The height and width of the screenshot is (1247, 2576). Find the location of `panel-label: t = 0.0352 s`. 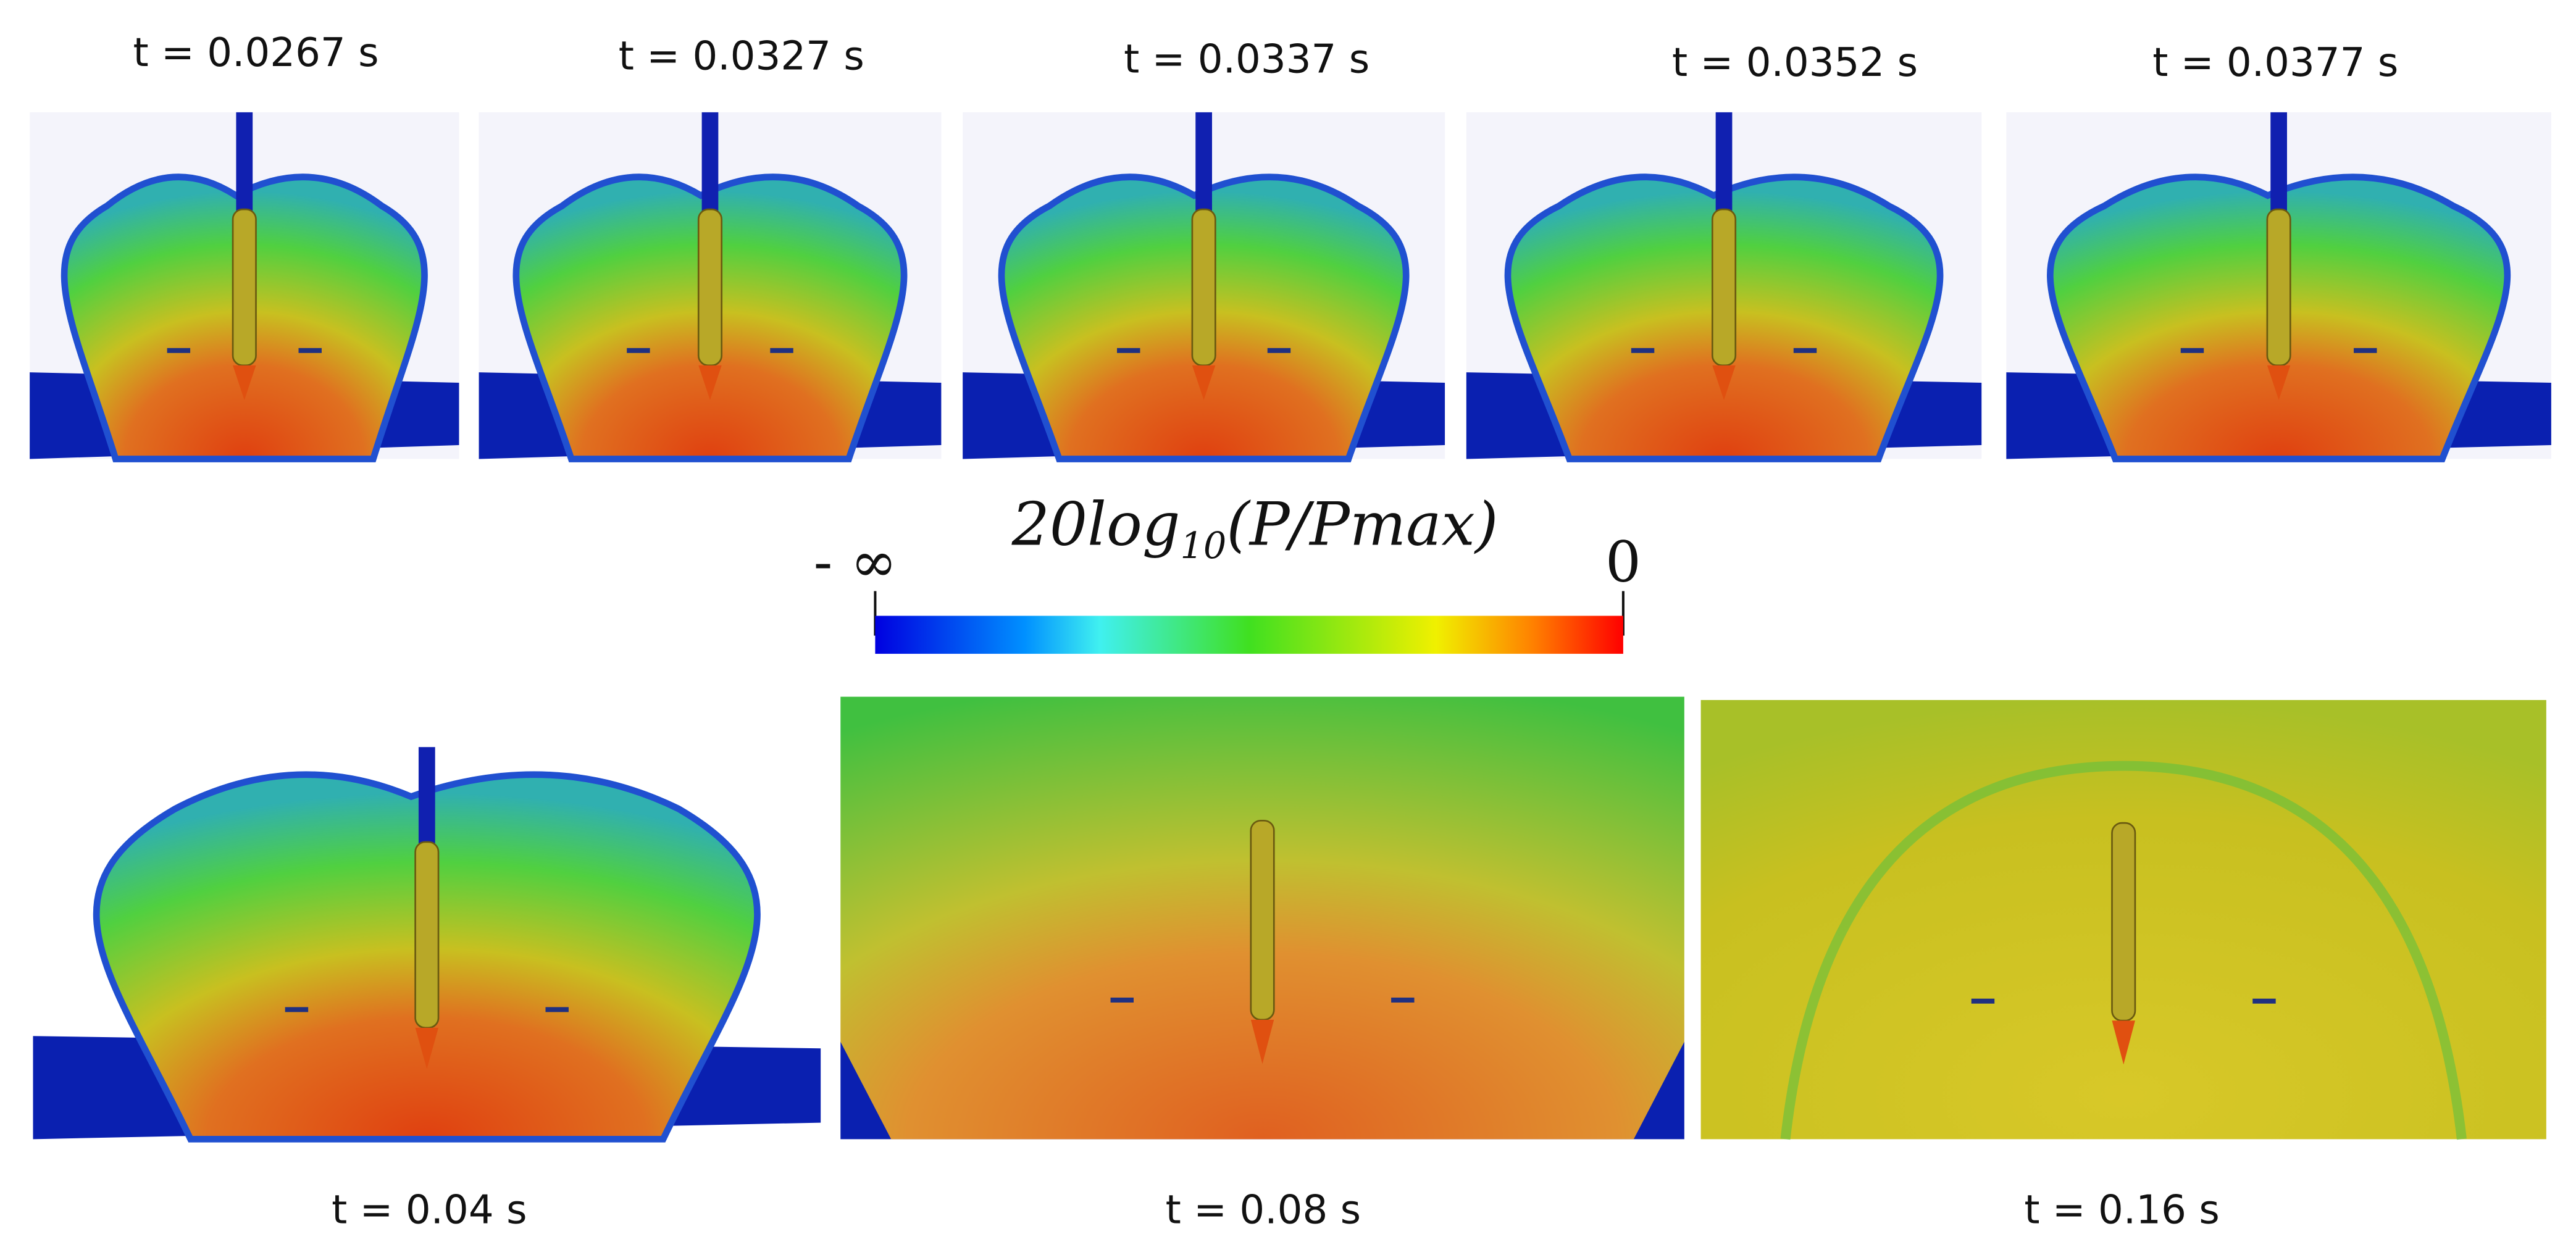

panel-label: t = 0.0352 s is located at coordinates (1795, 63).